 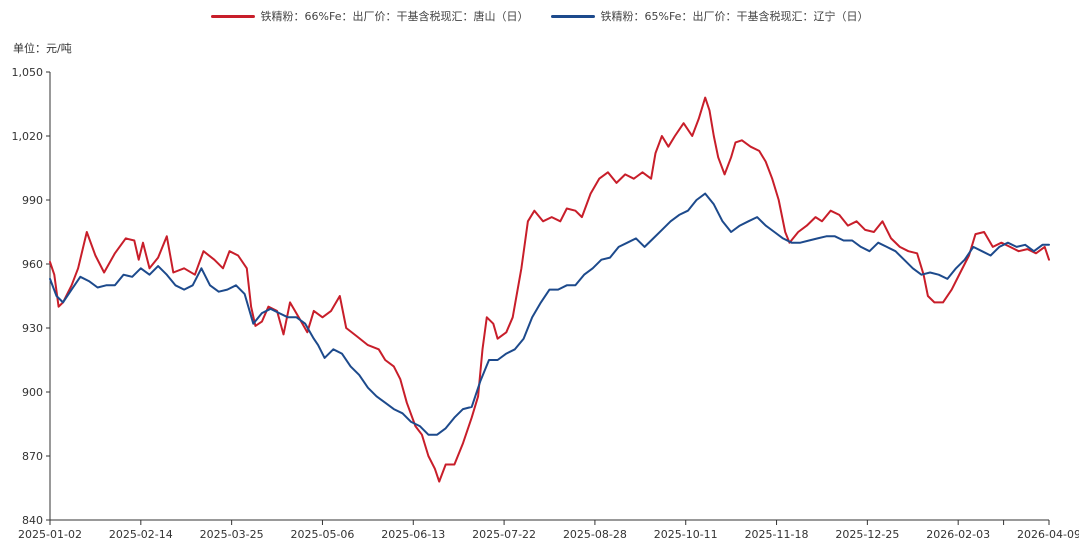 I want to click on y-tick-label: 840, so click(x=32, y=520).